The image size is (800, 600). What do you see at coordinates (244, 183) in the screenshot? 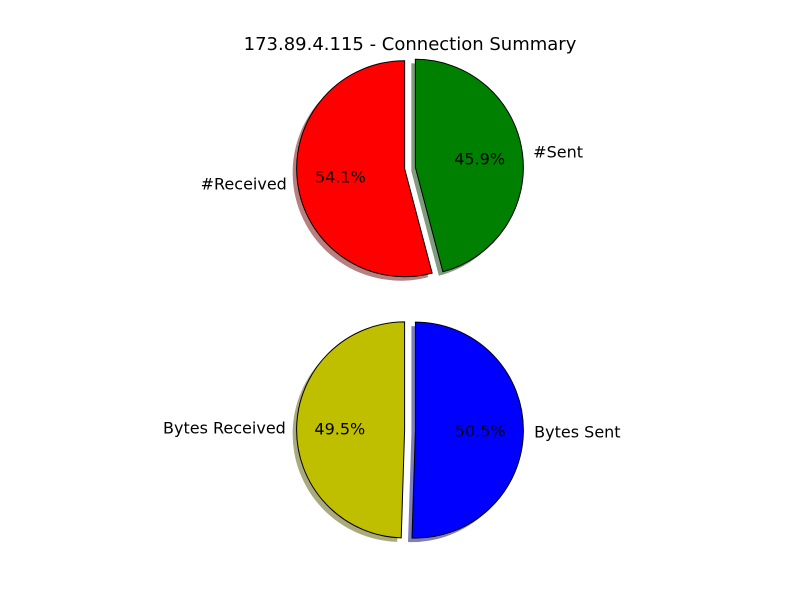
I see `slice-label-received: #Received` at bounding box center [244, 183].